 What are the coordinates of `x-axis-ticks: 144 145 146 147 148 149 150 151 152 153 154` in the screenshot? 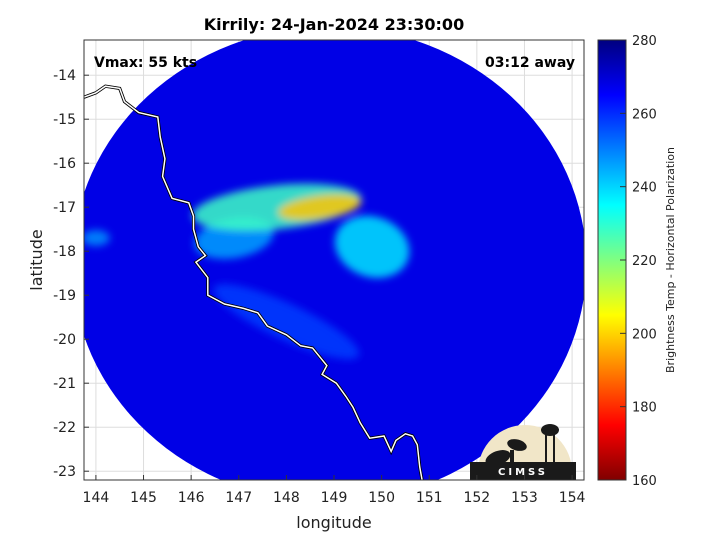 It's located at (334, 490).